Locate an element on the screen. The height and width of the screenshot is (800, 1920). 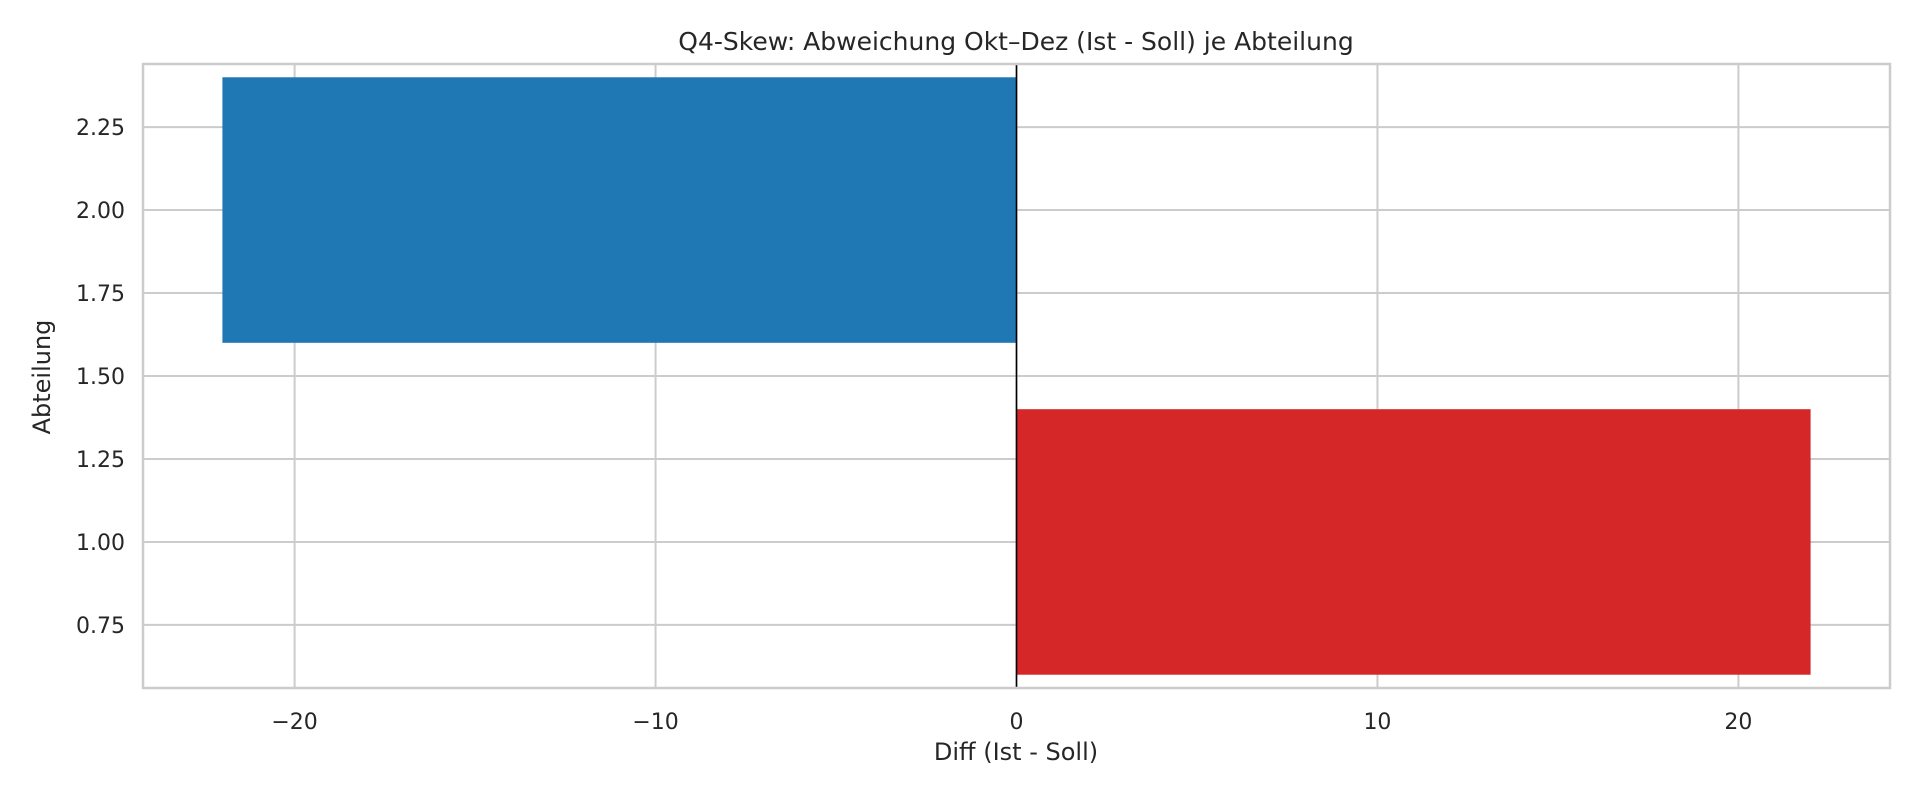
x-tick-label: −20 is located at coordinates (294, 722).